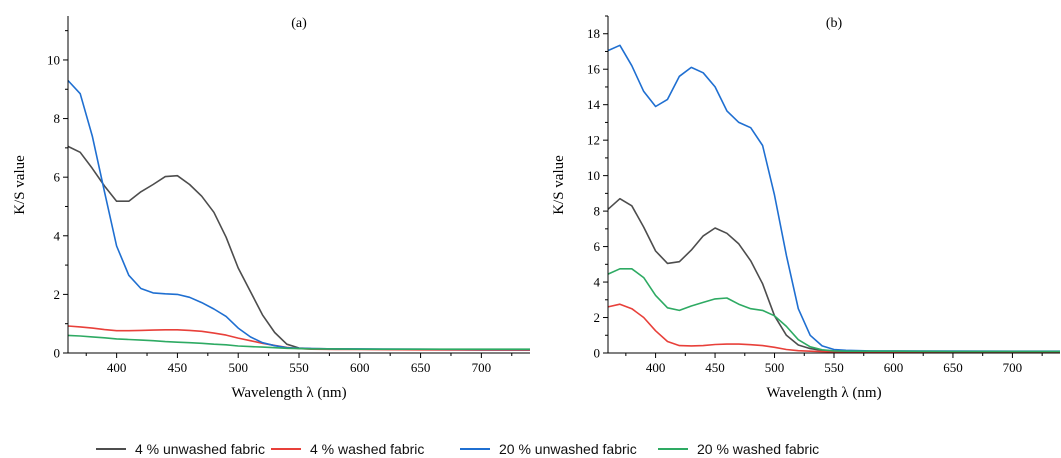 The image size is (1061, 458). Describe the element at coordinates (299, 23) in the screenshot. I see `panel-label: (a)` at that location.